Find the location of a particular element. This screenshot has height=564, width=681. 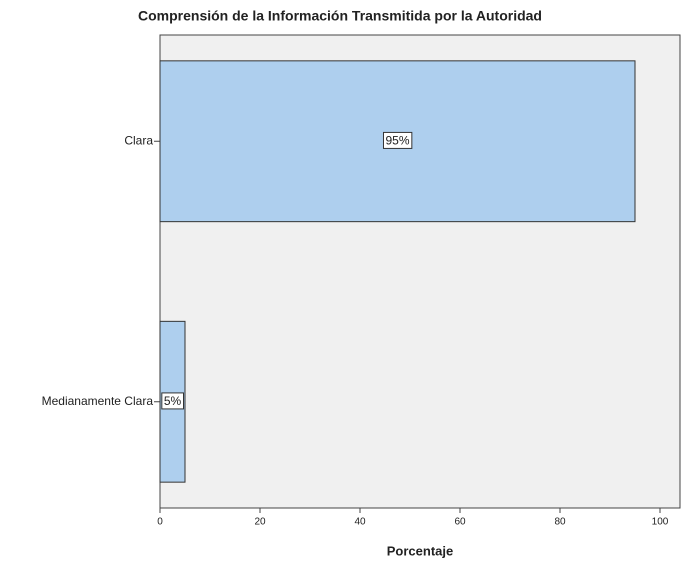

data-label: 95% is located at coordinates (397, 140).